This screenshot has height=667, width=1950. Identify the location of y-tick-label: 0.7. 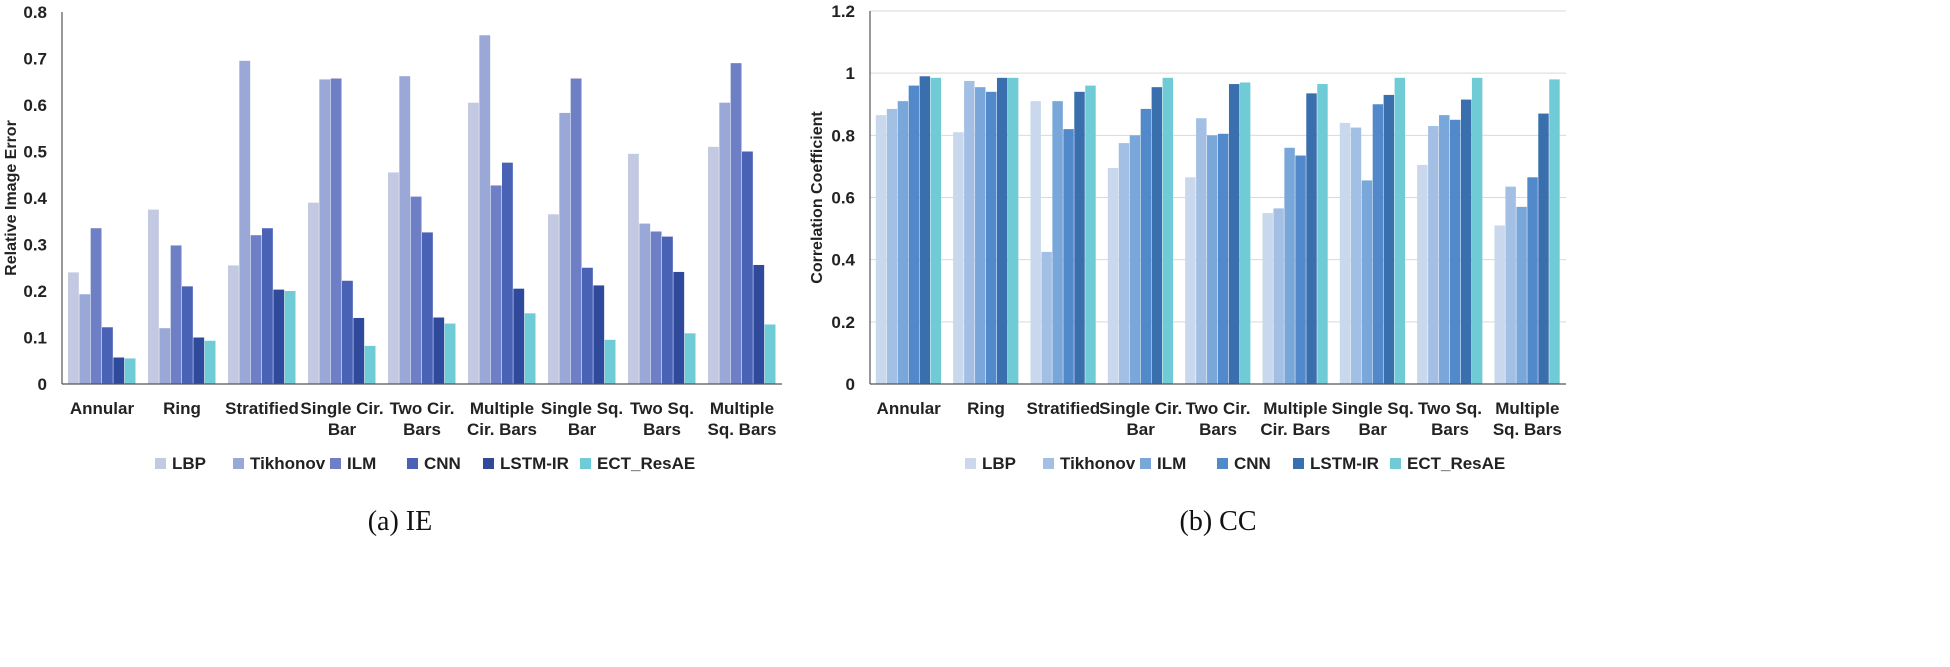
(35, 59).